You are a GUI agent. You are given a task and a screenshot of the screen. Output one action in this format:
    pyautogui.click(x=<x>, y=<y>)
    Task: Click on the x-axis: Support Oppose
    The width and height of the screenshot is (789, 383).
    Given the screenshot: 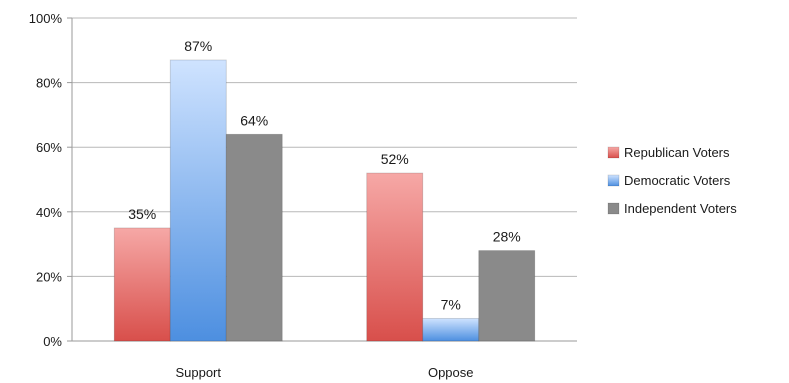 What is the action you would take?
    pyautogui.click(x=324, y=372)
    